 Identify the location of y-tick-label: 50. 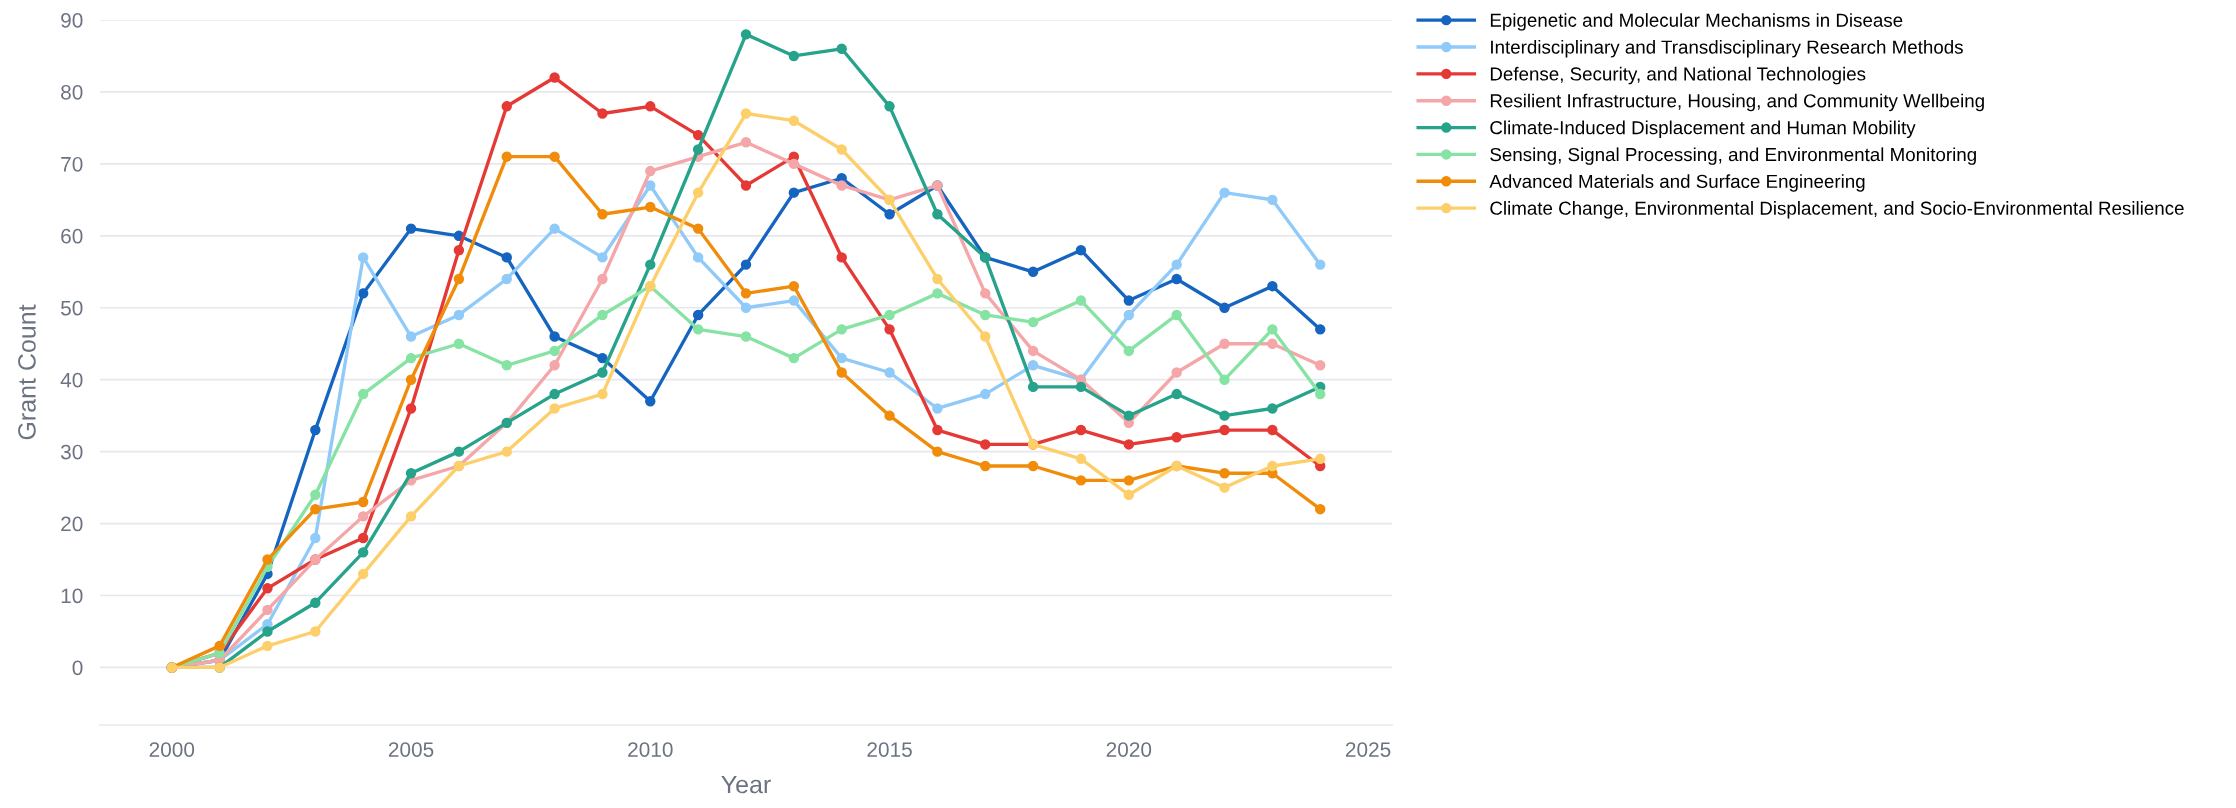
(72, 308).